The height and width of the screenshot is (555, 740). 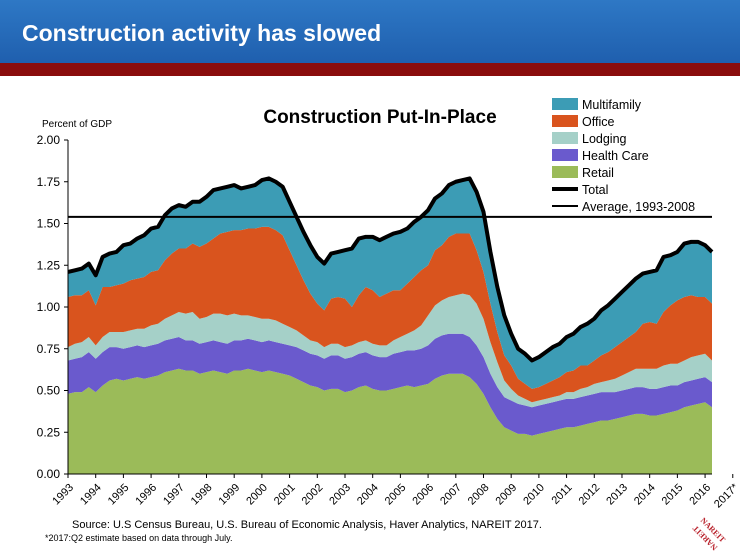 I want to click on x-tick-label: 2000, so click(x=257, y=495).